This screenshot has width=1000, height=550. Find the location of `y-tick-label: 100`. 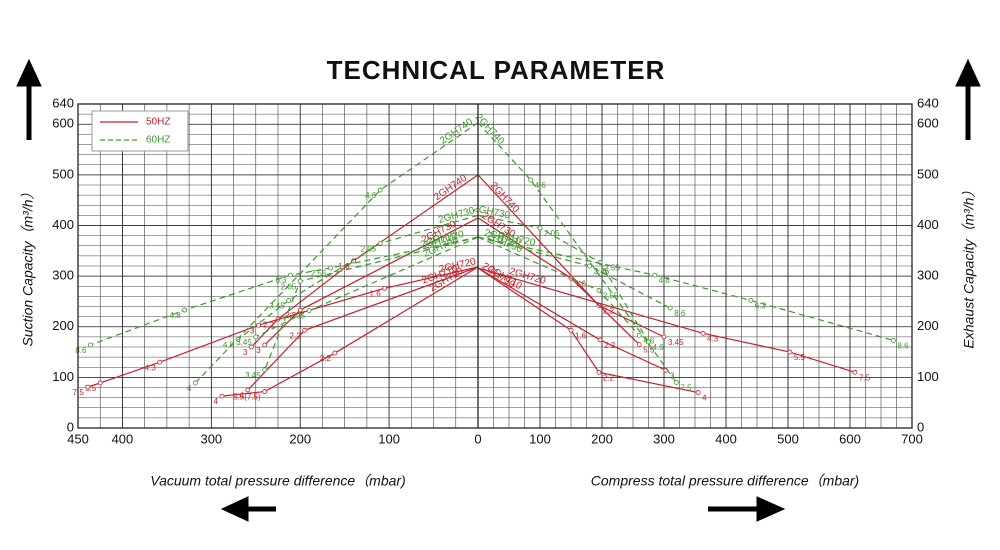

y-tick-label: 100 is located at coordinates (928, 376).